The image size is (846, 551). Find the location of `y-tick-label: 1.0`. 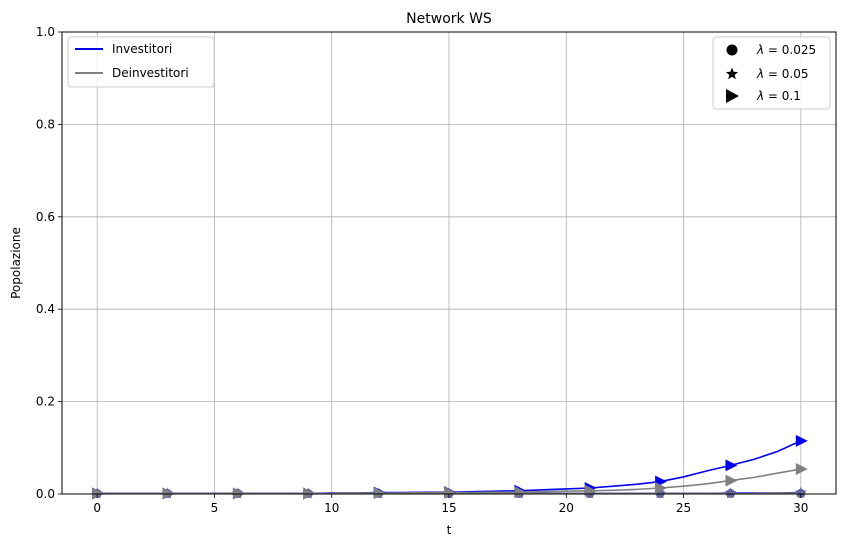

y-tick-label: 1.0 is located at coordinates (45, 32).